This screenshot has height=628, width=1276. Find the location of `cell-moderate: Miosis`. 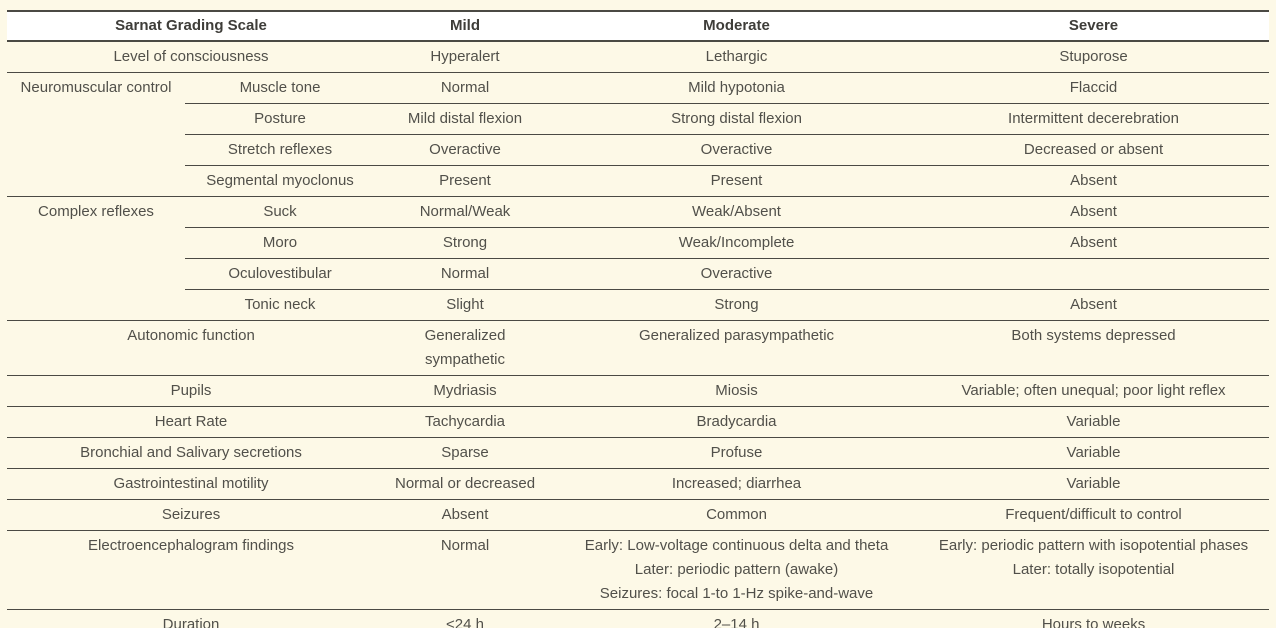

cell-moderate: Miosis is located at coordinates (737, 391).